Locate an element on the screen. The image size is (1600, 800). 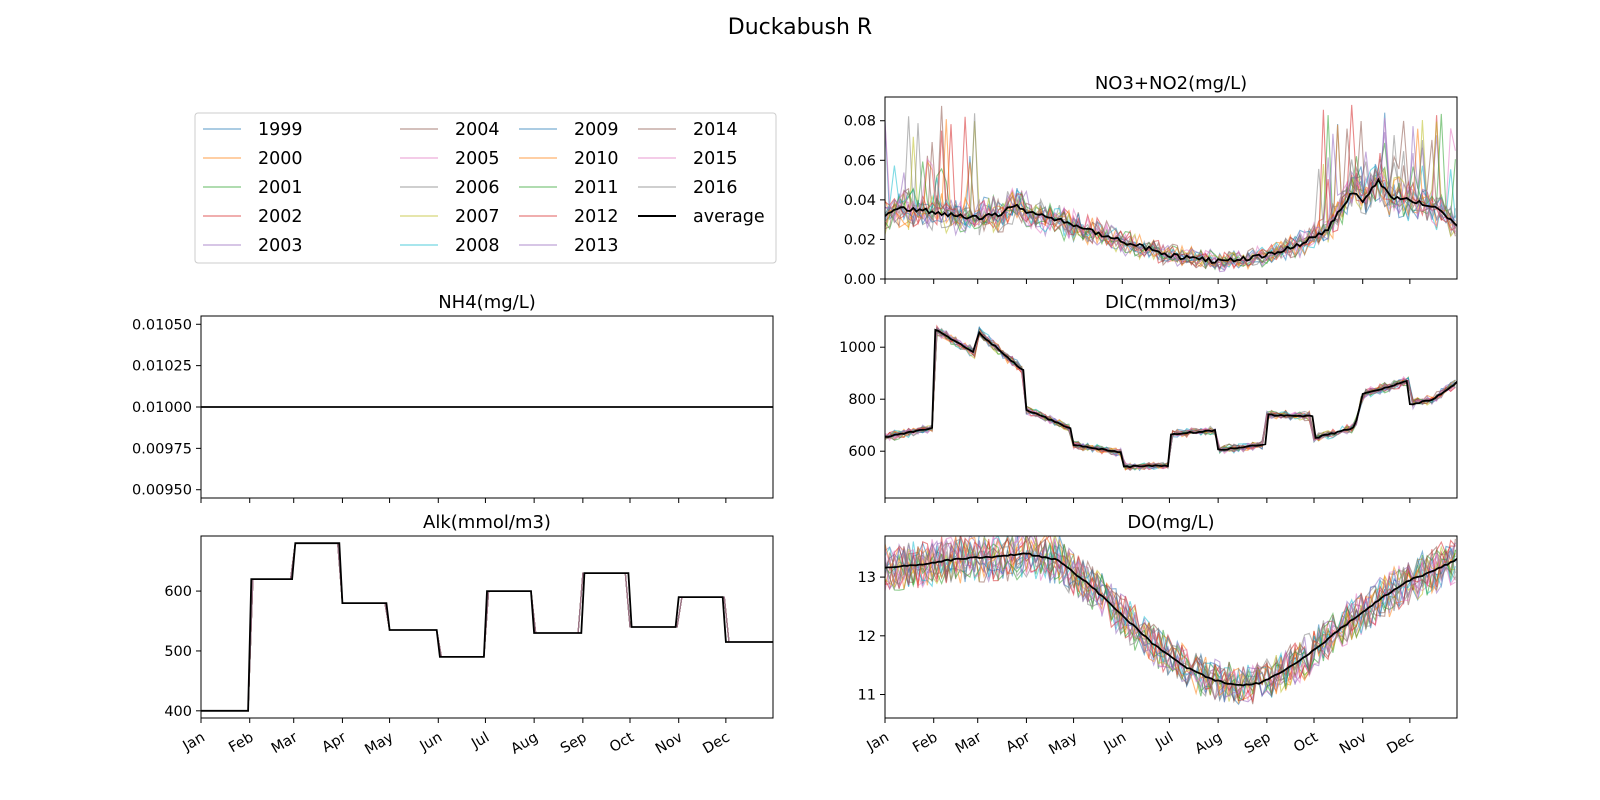
legend-label-2012: 2012 is located at coordinates (596, 217).